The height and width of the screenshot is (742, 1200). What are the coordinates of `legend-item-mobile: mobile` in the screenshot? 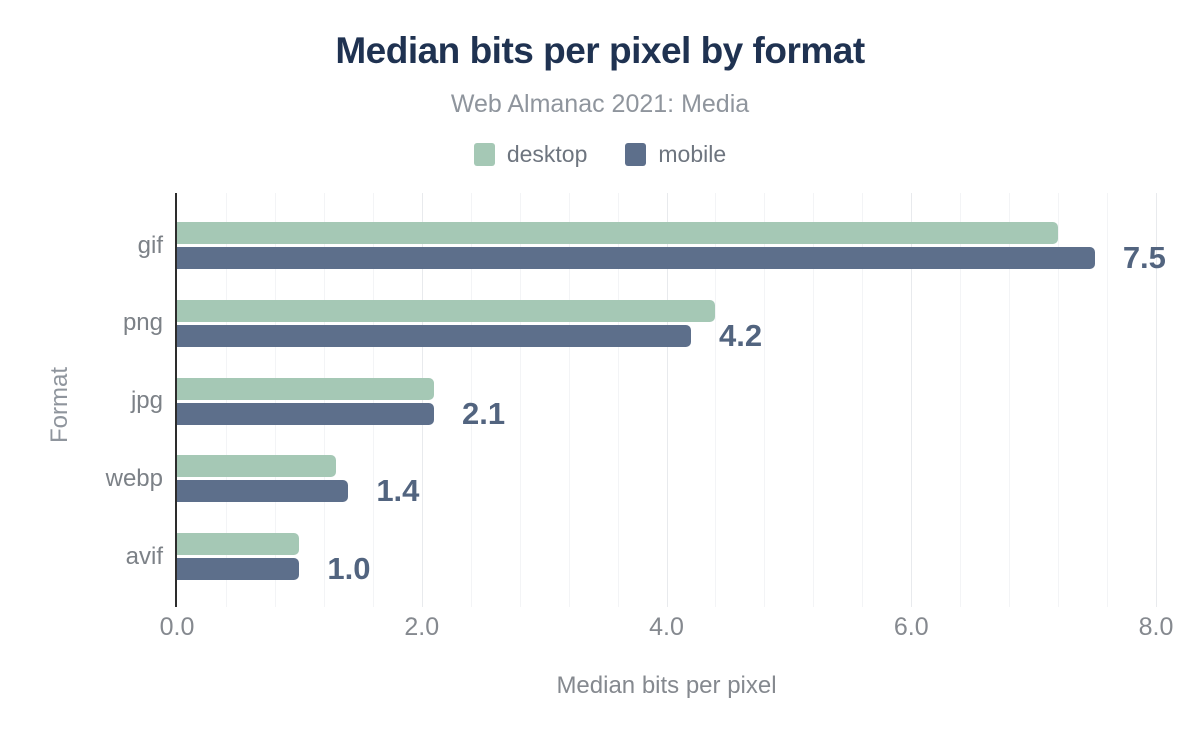 It's located at (675, 154).